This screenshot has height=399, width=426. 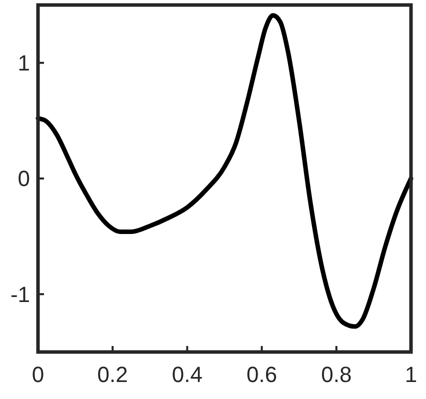 I want to click on x-tick-label: 0.4, so click(x=187, y=374).